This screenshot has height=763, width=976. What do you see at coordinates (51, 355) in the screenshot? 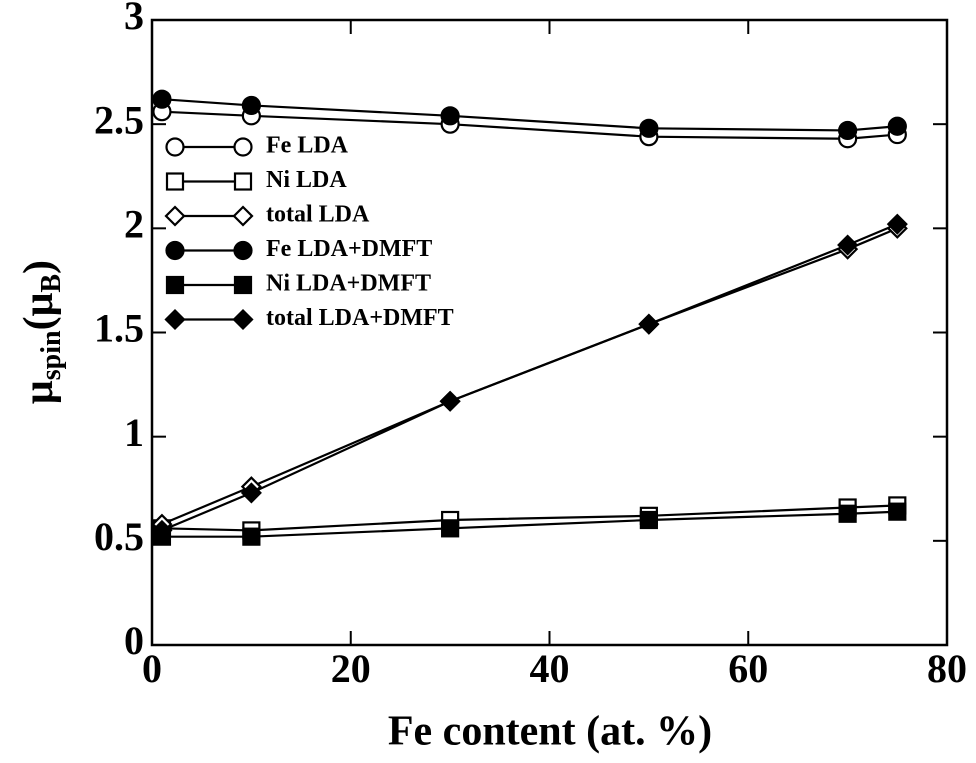
I see `y-label-part: spin` at bounding box center [51, 355].